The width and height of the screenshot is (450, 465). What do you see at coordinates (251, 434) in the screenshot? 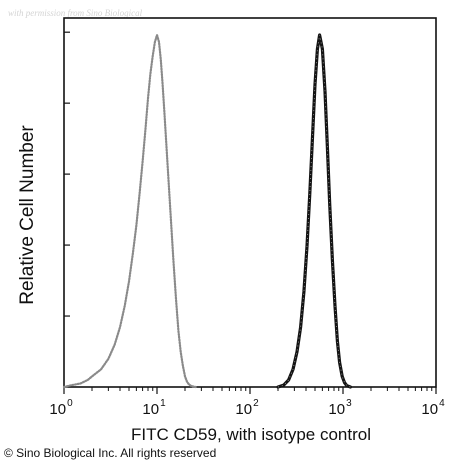
I see `x-axis-label: FITC CD59, with isotype control` at bounding box center [251, 434].